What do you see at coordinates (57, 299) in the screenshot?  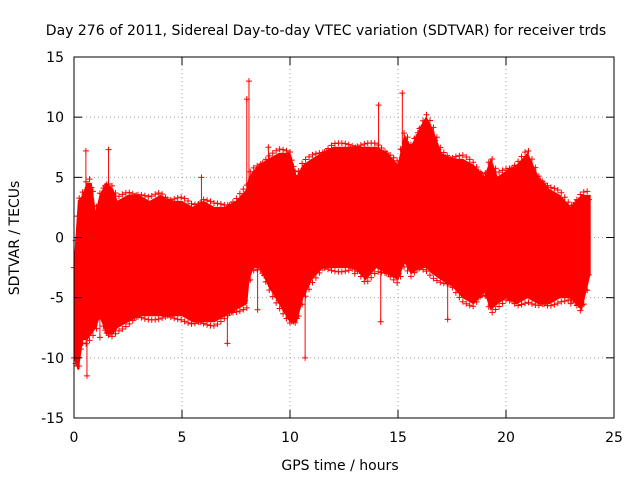 I see `y-tick-label: -5` at bounding box center [57, 299].